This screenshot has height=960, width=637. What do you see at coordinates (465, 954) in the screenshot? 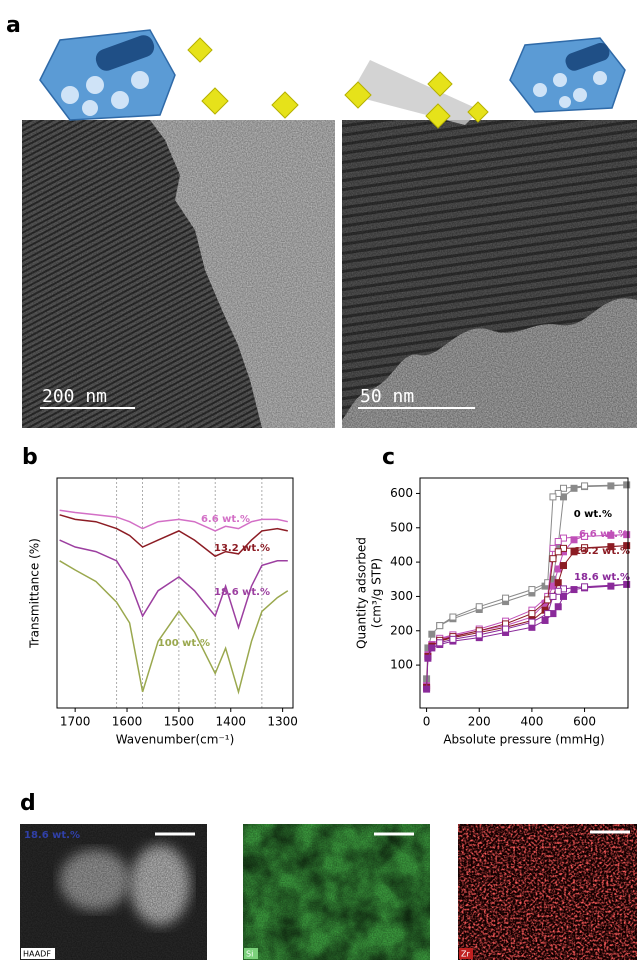
I see `channel-label: Zr` at bounding box center [465, 954].